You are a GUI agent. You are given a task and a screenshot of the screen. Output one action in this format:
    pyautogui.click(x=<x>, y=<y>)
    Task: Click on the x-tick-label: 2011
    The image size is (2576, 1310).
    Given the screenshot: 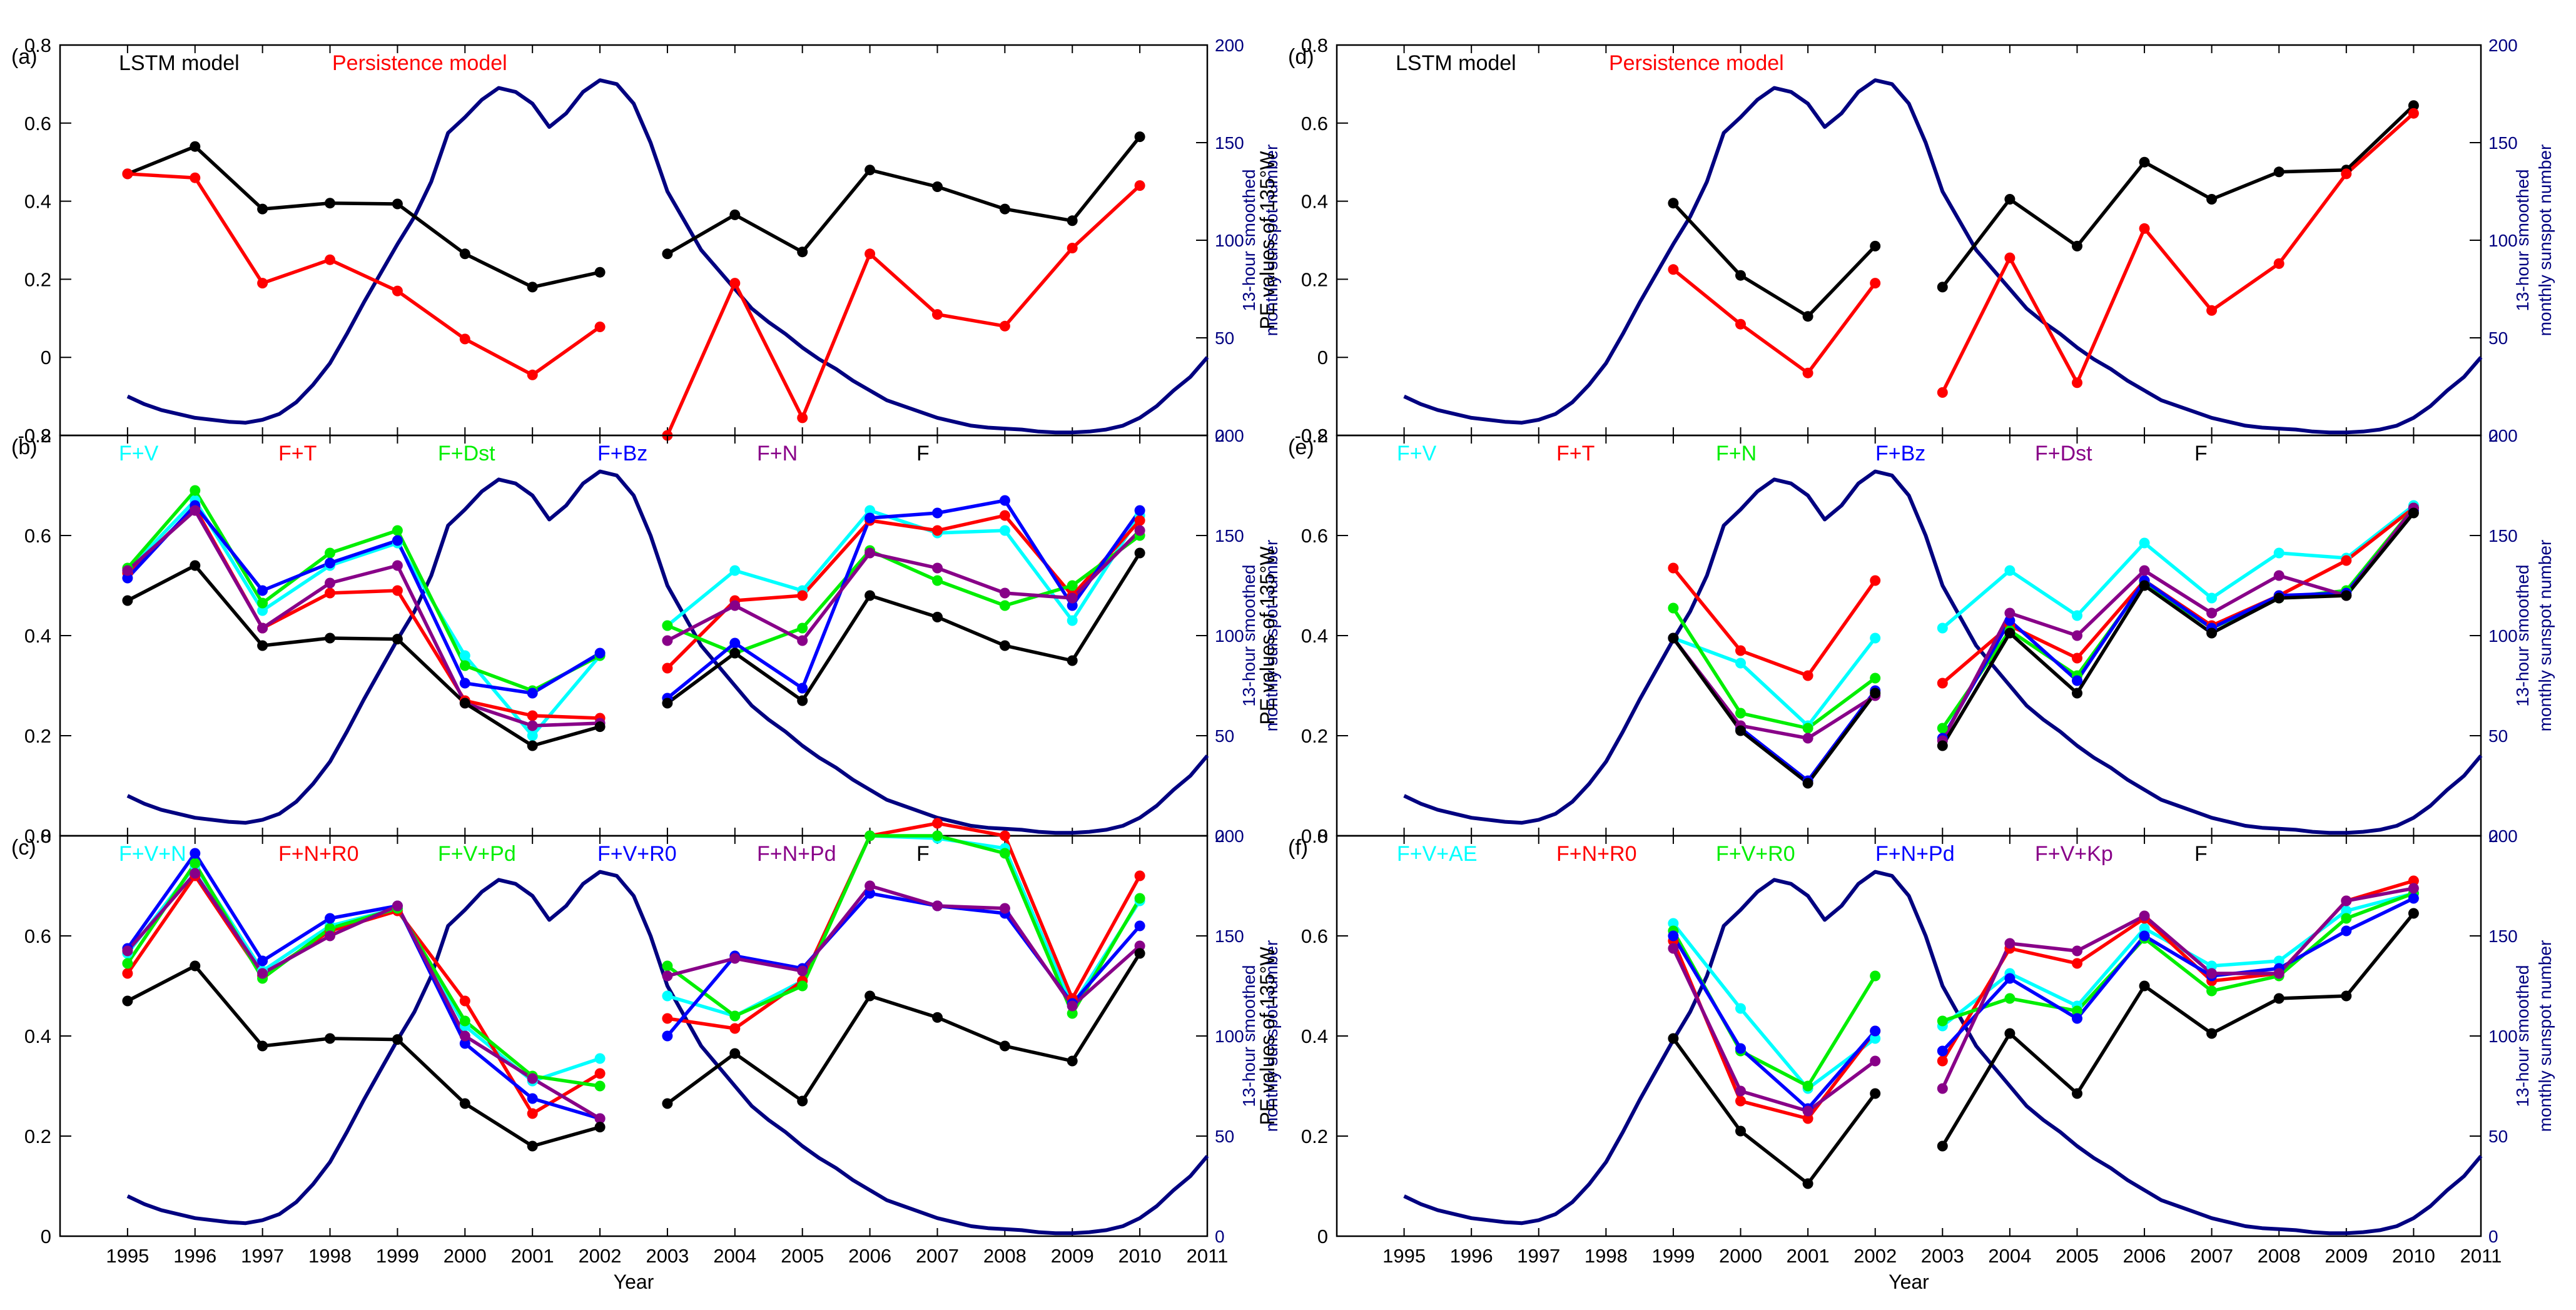 What is the action you would take?
    pyautogui.click(x=1208, y=1256)
    